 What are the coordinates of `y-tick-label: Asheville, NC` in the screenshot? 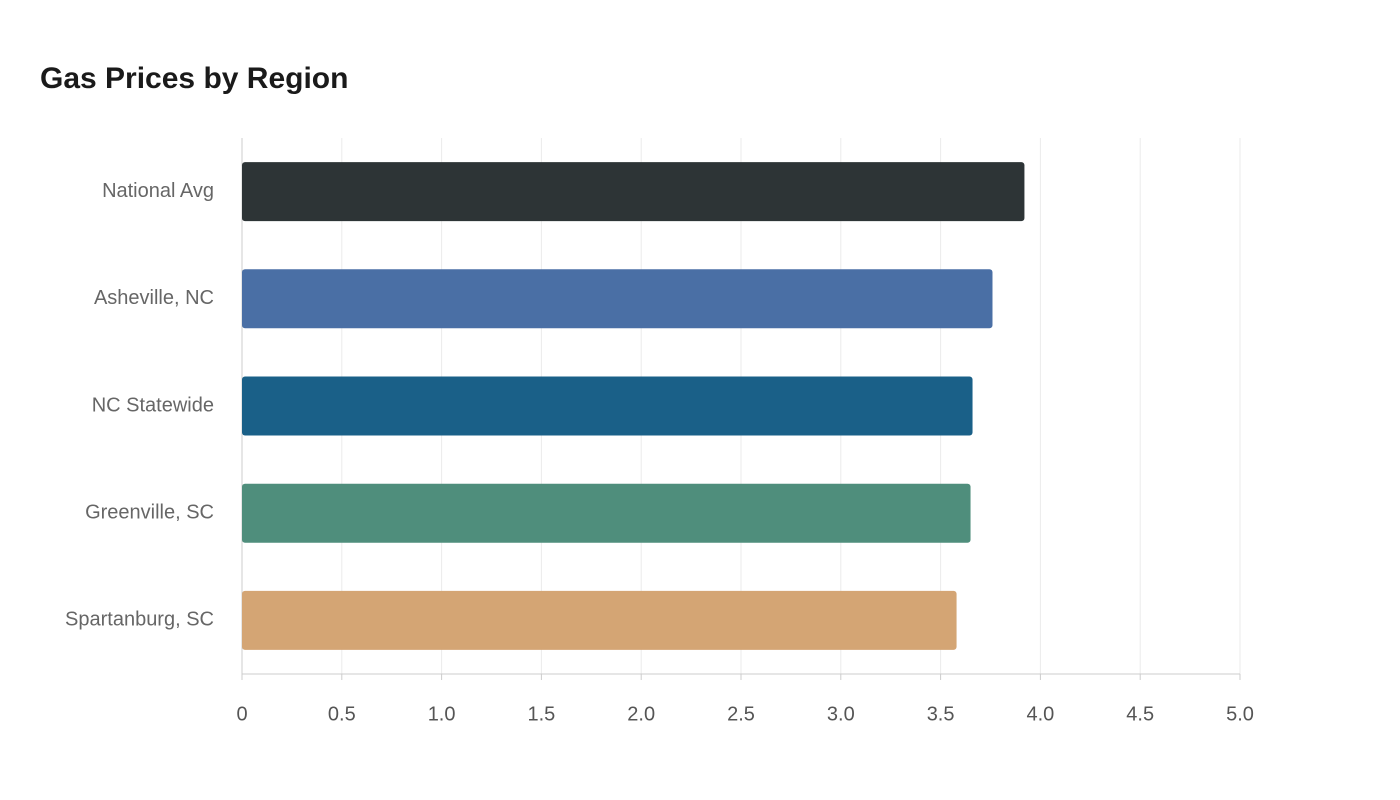 It's located at (154, 298).